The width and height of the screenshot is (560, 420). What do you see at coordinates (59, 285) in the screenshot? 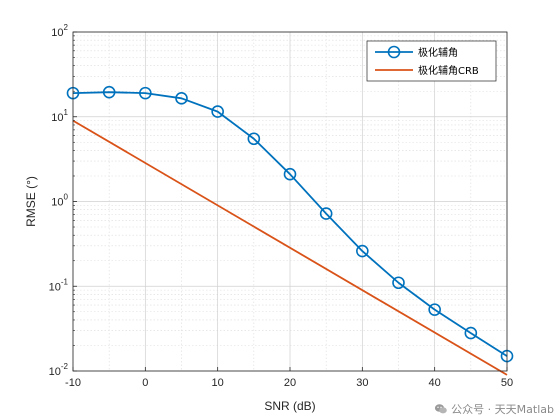
I see `y-tick-label: 10⁻¹` at bounding box center [59, 285].